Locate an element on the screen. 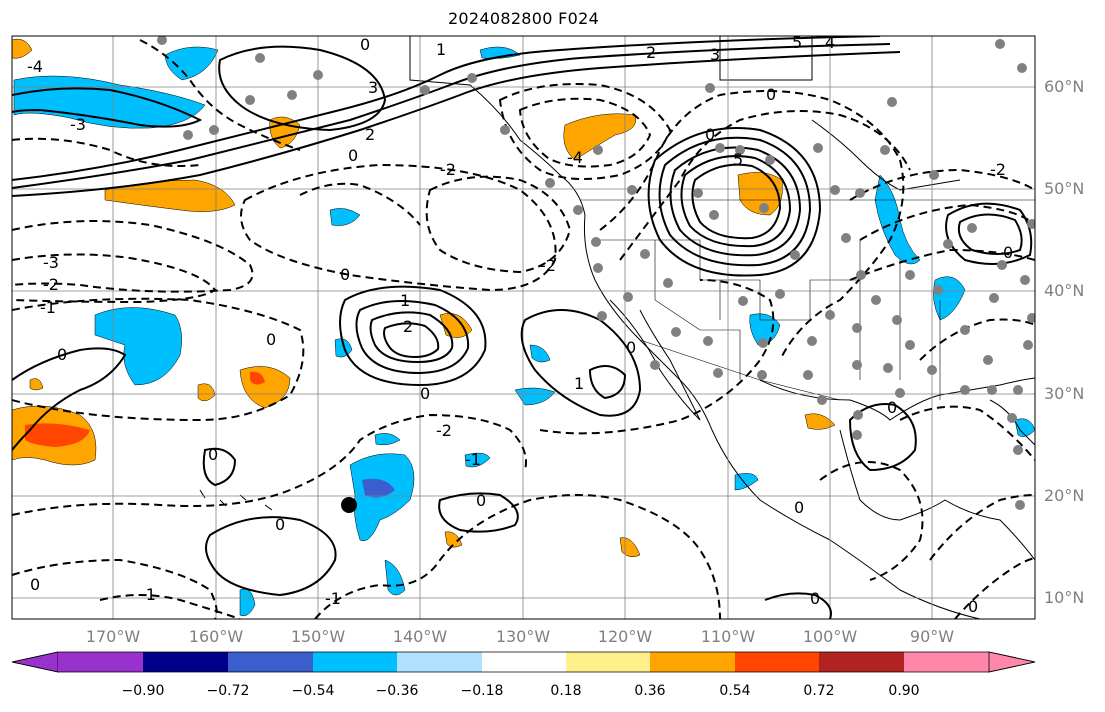 This screenshot has width=1105, height=712. lon-label-140w: 140°W is located at coordinates (420, 636).